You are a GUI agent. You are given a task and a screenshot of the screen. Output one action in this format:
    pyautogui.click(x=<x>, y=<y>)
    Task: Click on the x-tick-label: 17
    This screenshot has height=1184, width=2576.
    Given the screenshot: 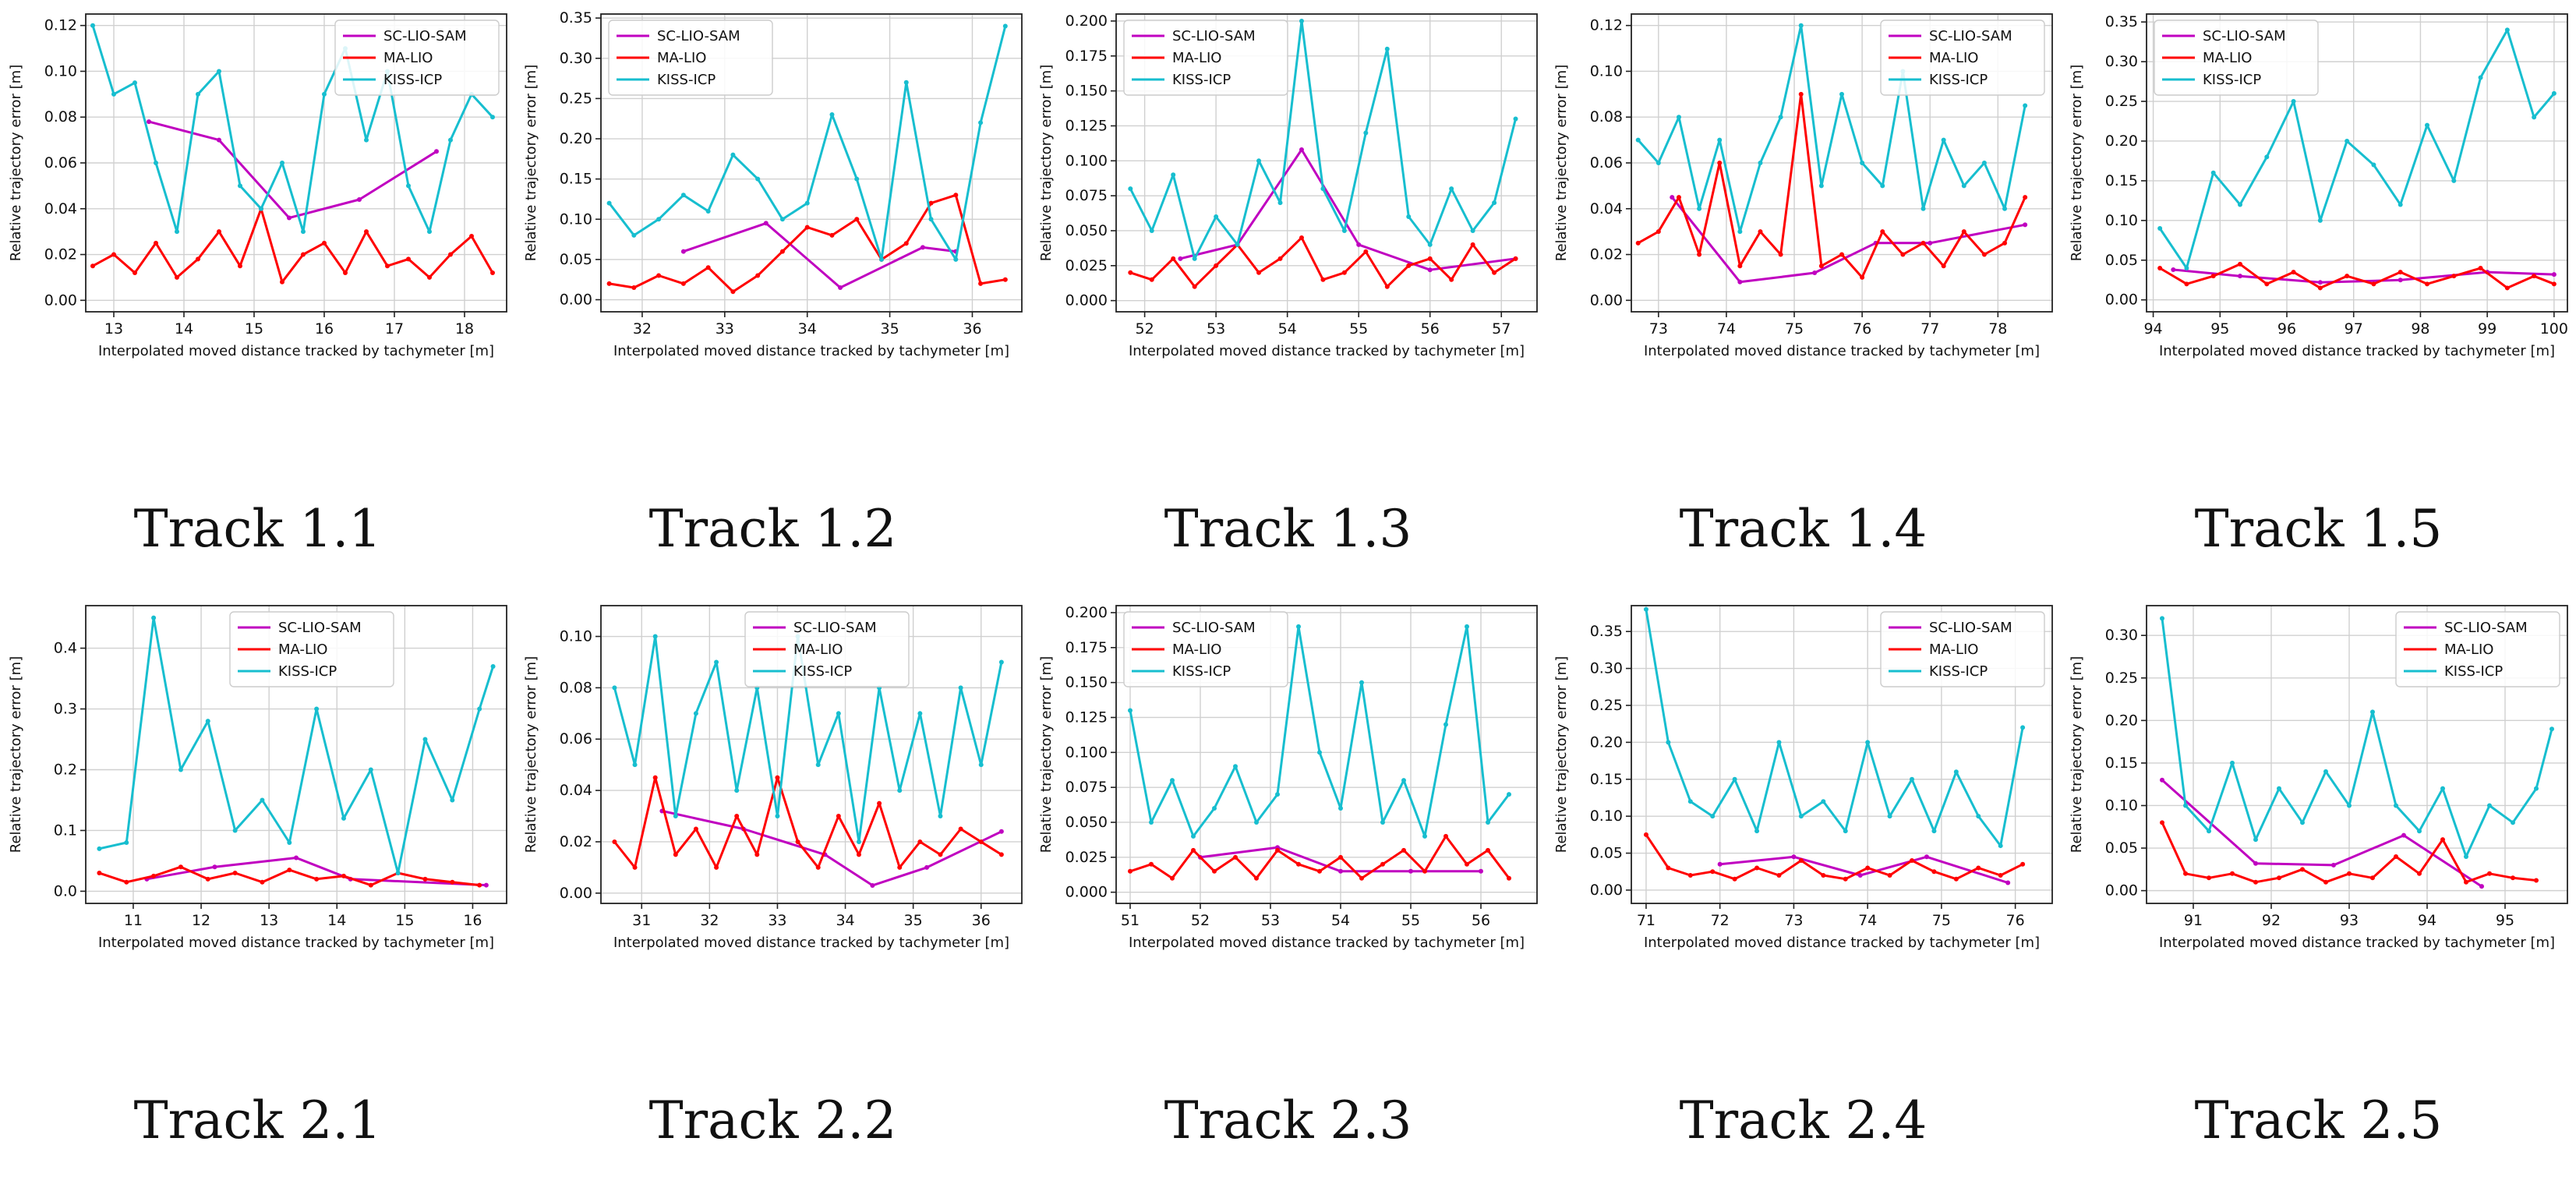 What is the action you would take?
    pyautogui.click(x=394, y=329)
    